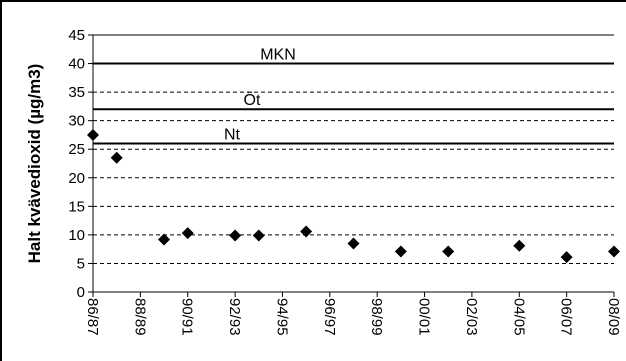 The image size is (626, 361). Describe the element at coordinates (76, 35) in the screenshot. I see `y-tick-label: 45` at that location.